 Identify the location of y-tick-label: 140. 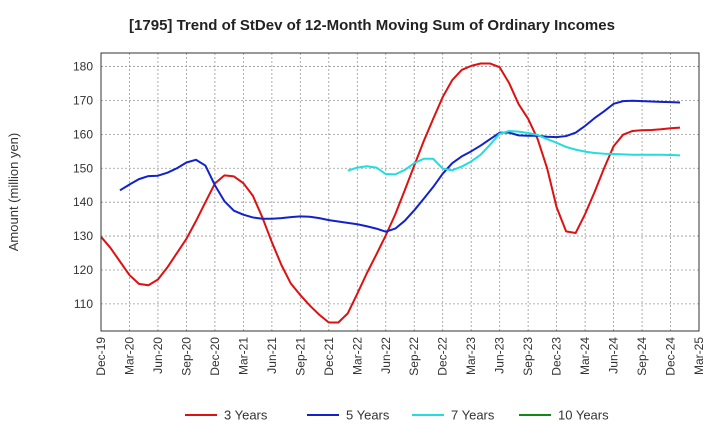
(83, 202).